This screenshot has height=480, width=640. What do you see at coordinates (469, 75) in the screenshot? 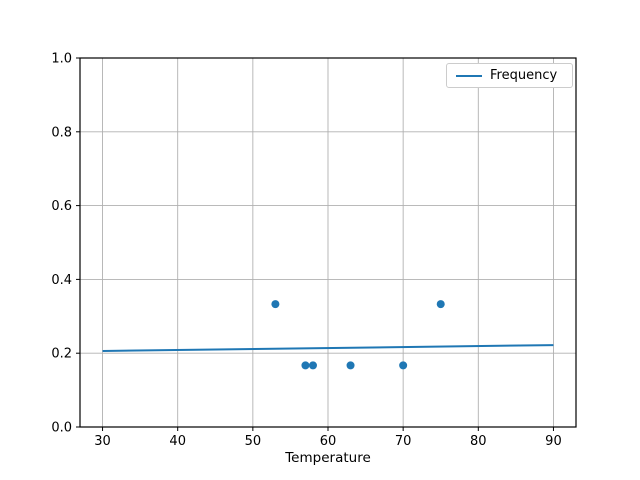
I see `legend-line-sample` at bounding box center [469, 75].